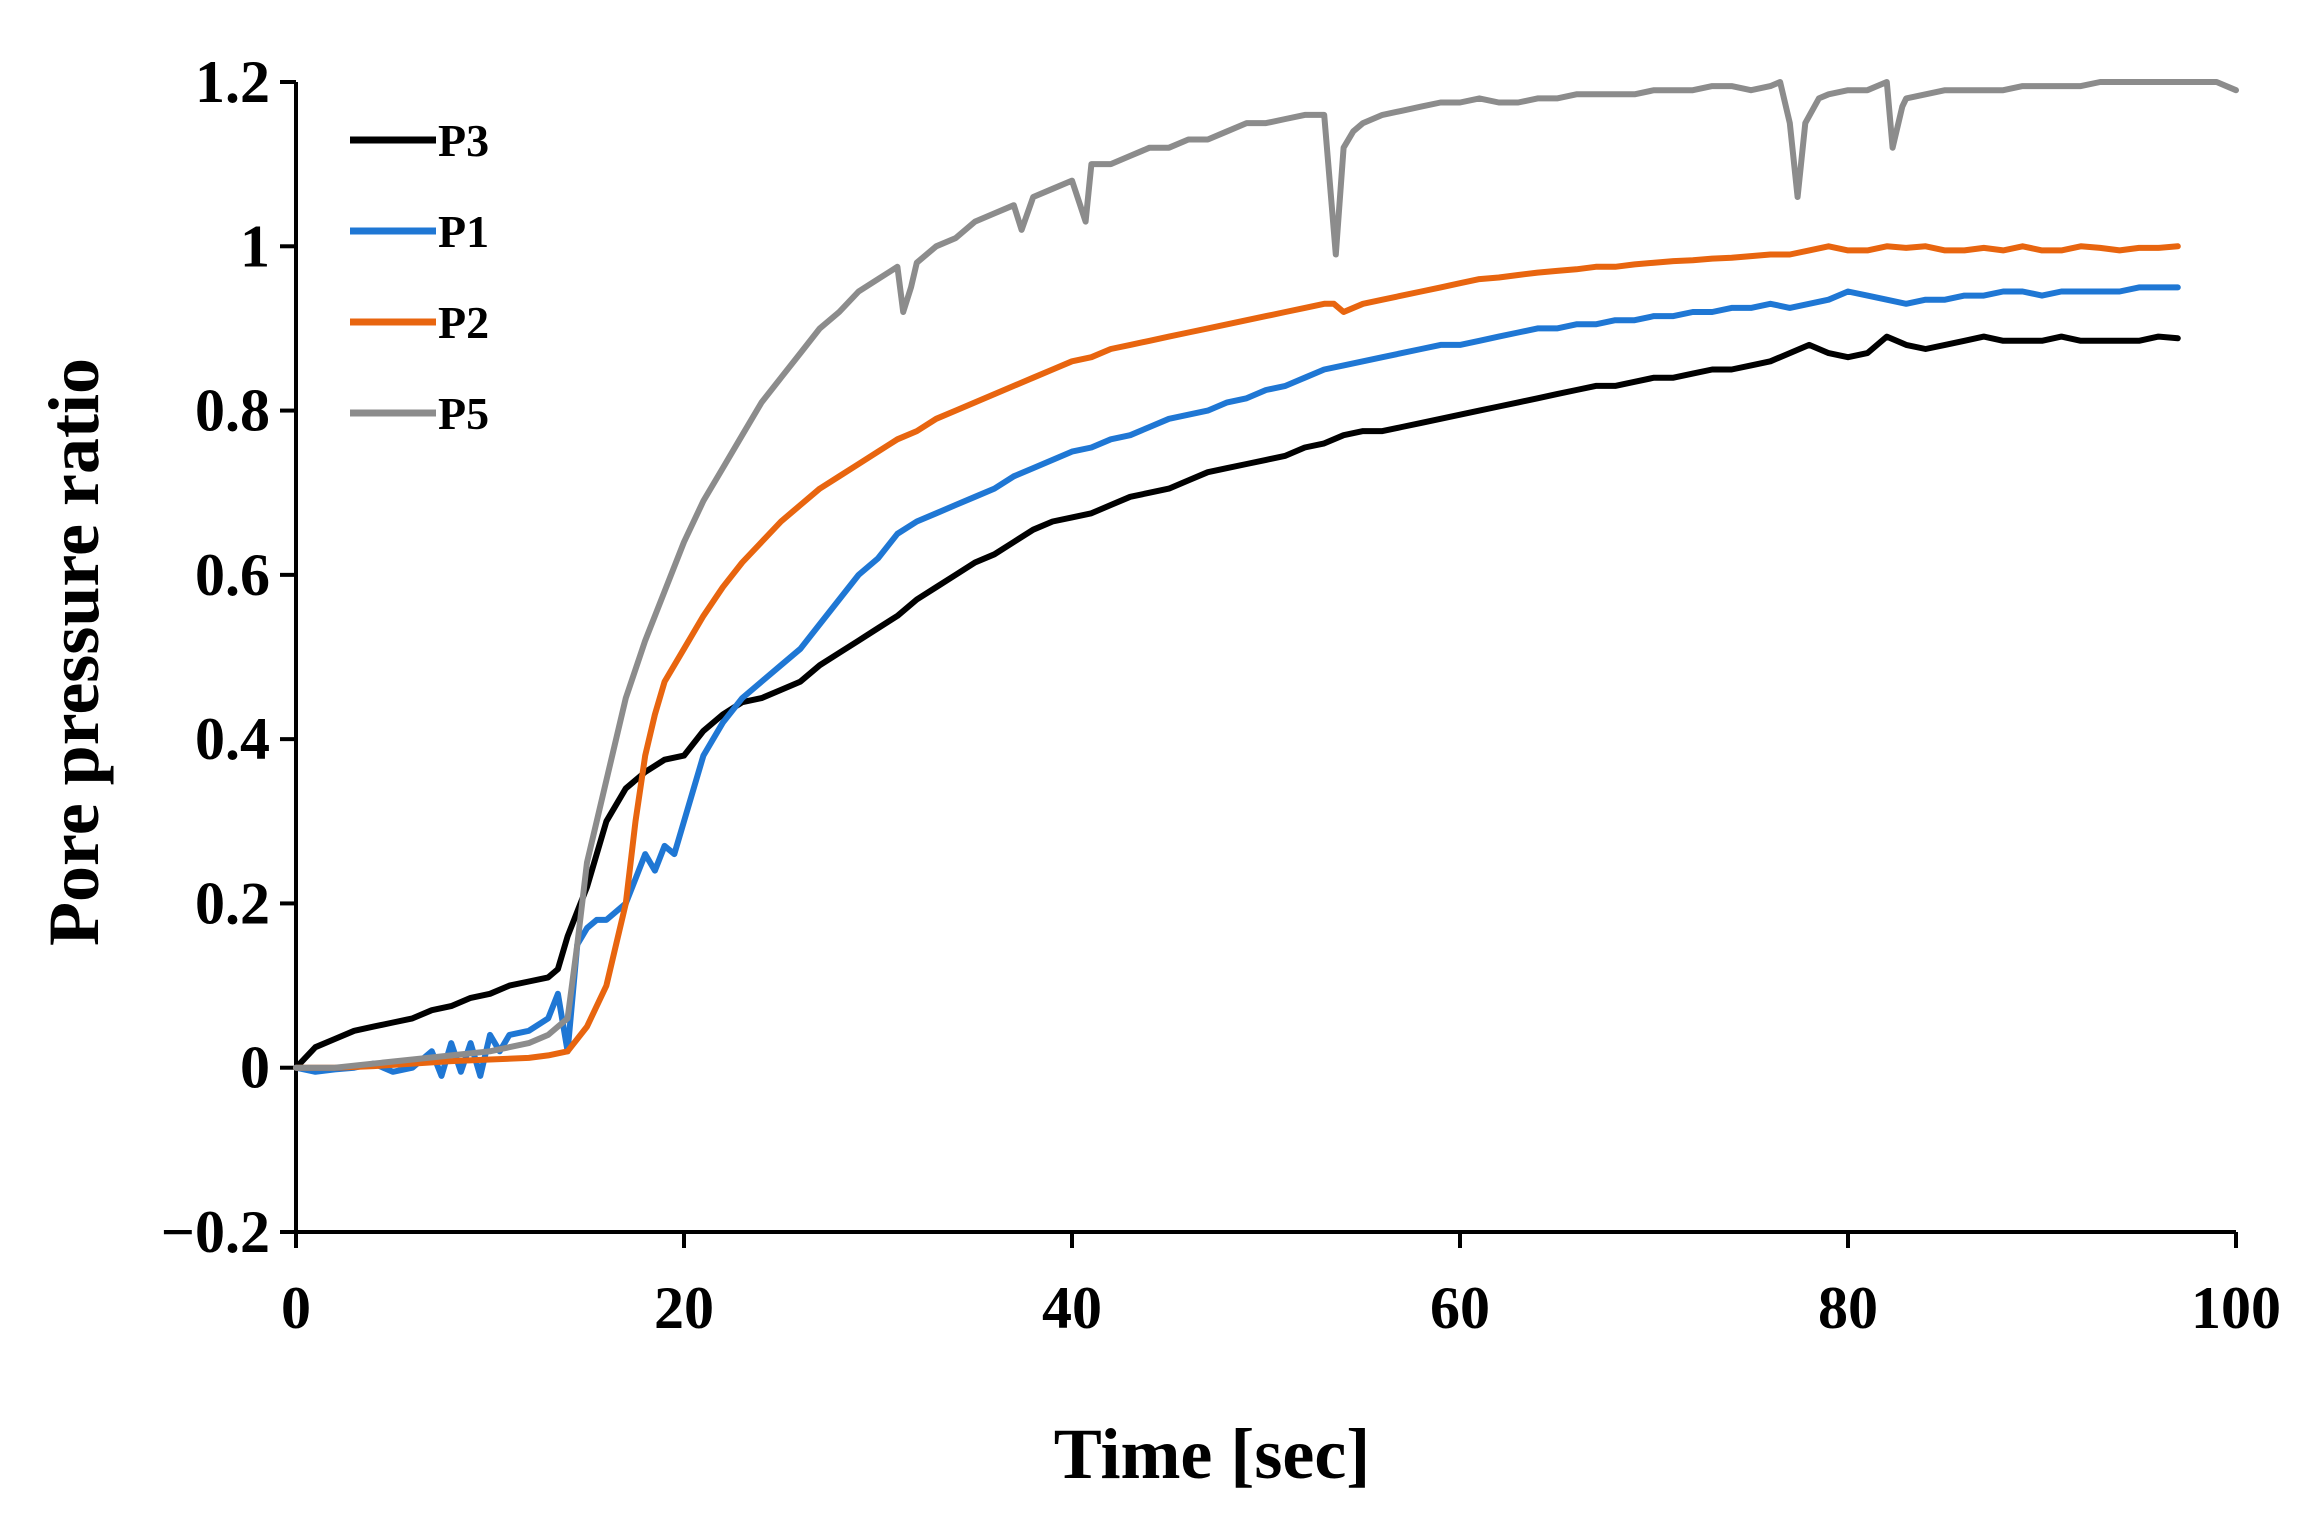  Describe the element at coordinates (463, 231) in the screenshot. I see `legend-label-p1: P1` at that location.